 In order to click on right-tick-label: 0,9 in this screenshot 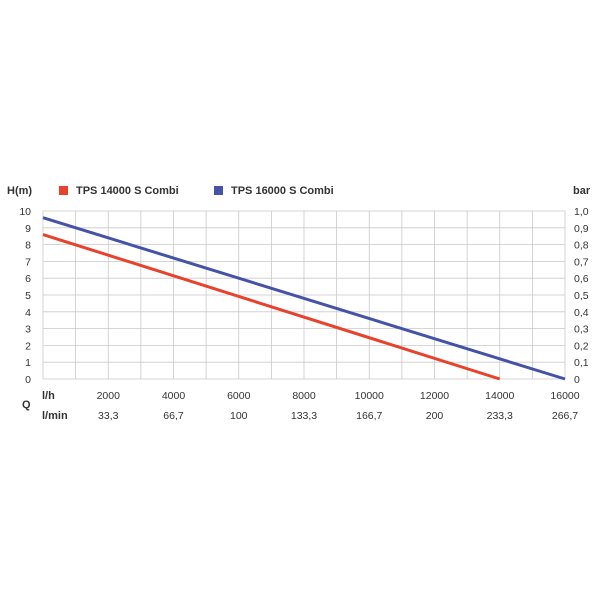, I will do `click(581, 229)`.